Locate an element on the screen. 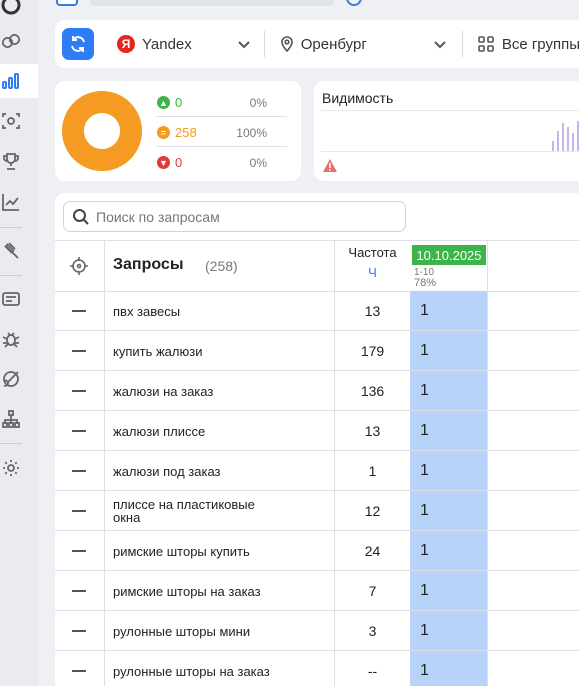 Image resolution: width=579 pixels, height=686 pixels. visibility-title: Видимость is located at coordinates (358, 98).